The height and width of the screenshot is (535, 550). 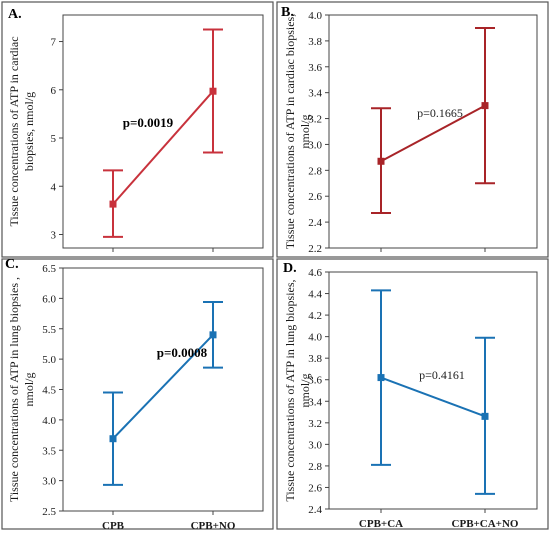 I want to click on x-category-label: CPB, so click(x=113, y=525).